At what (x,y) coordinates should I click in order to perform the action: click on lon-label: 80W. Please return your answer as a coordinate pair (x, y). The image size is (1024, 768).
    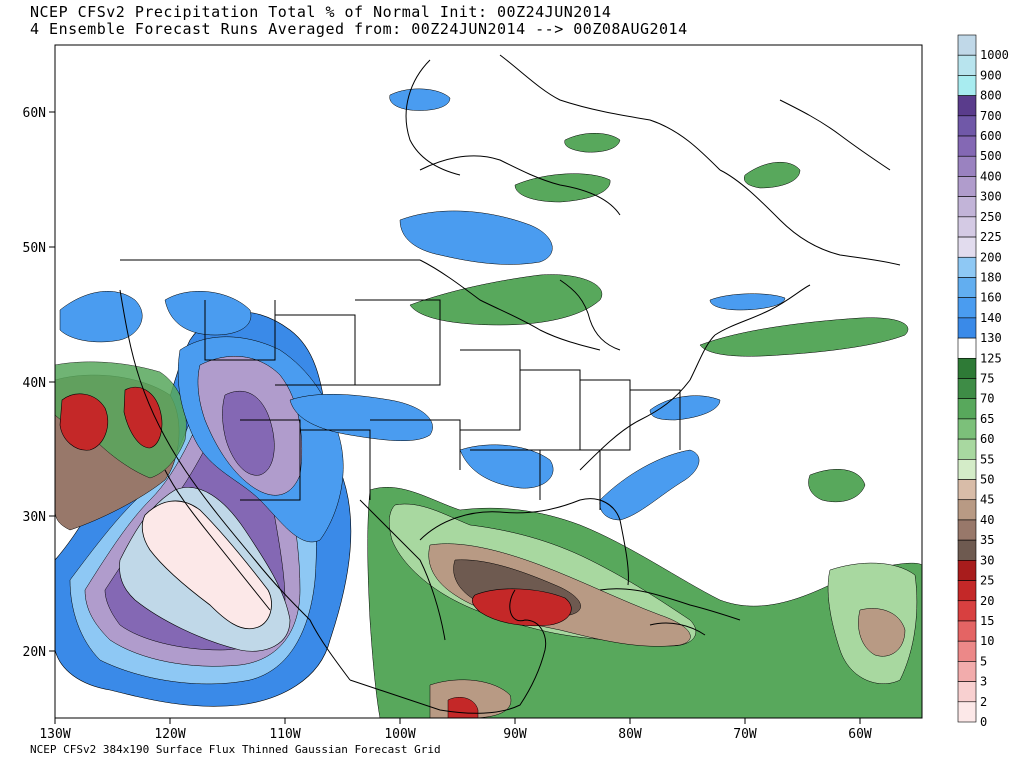
    Looking at the image, I should click on (630, 734).